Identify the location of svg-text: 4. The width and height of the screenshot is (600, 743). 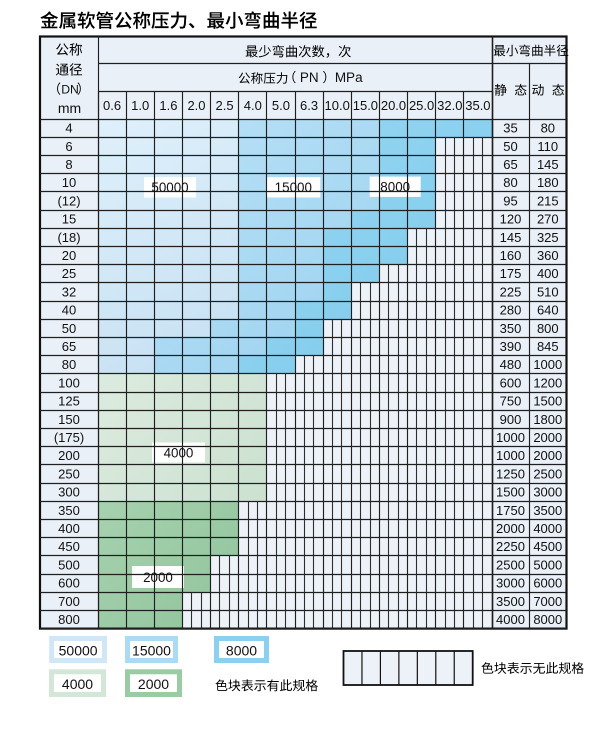
(68, 128).